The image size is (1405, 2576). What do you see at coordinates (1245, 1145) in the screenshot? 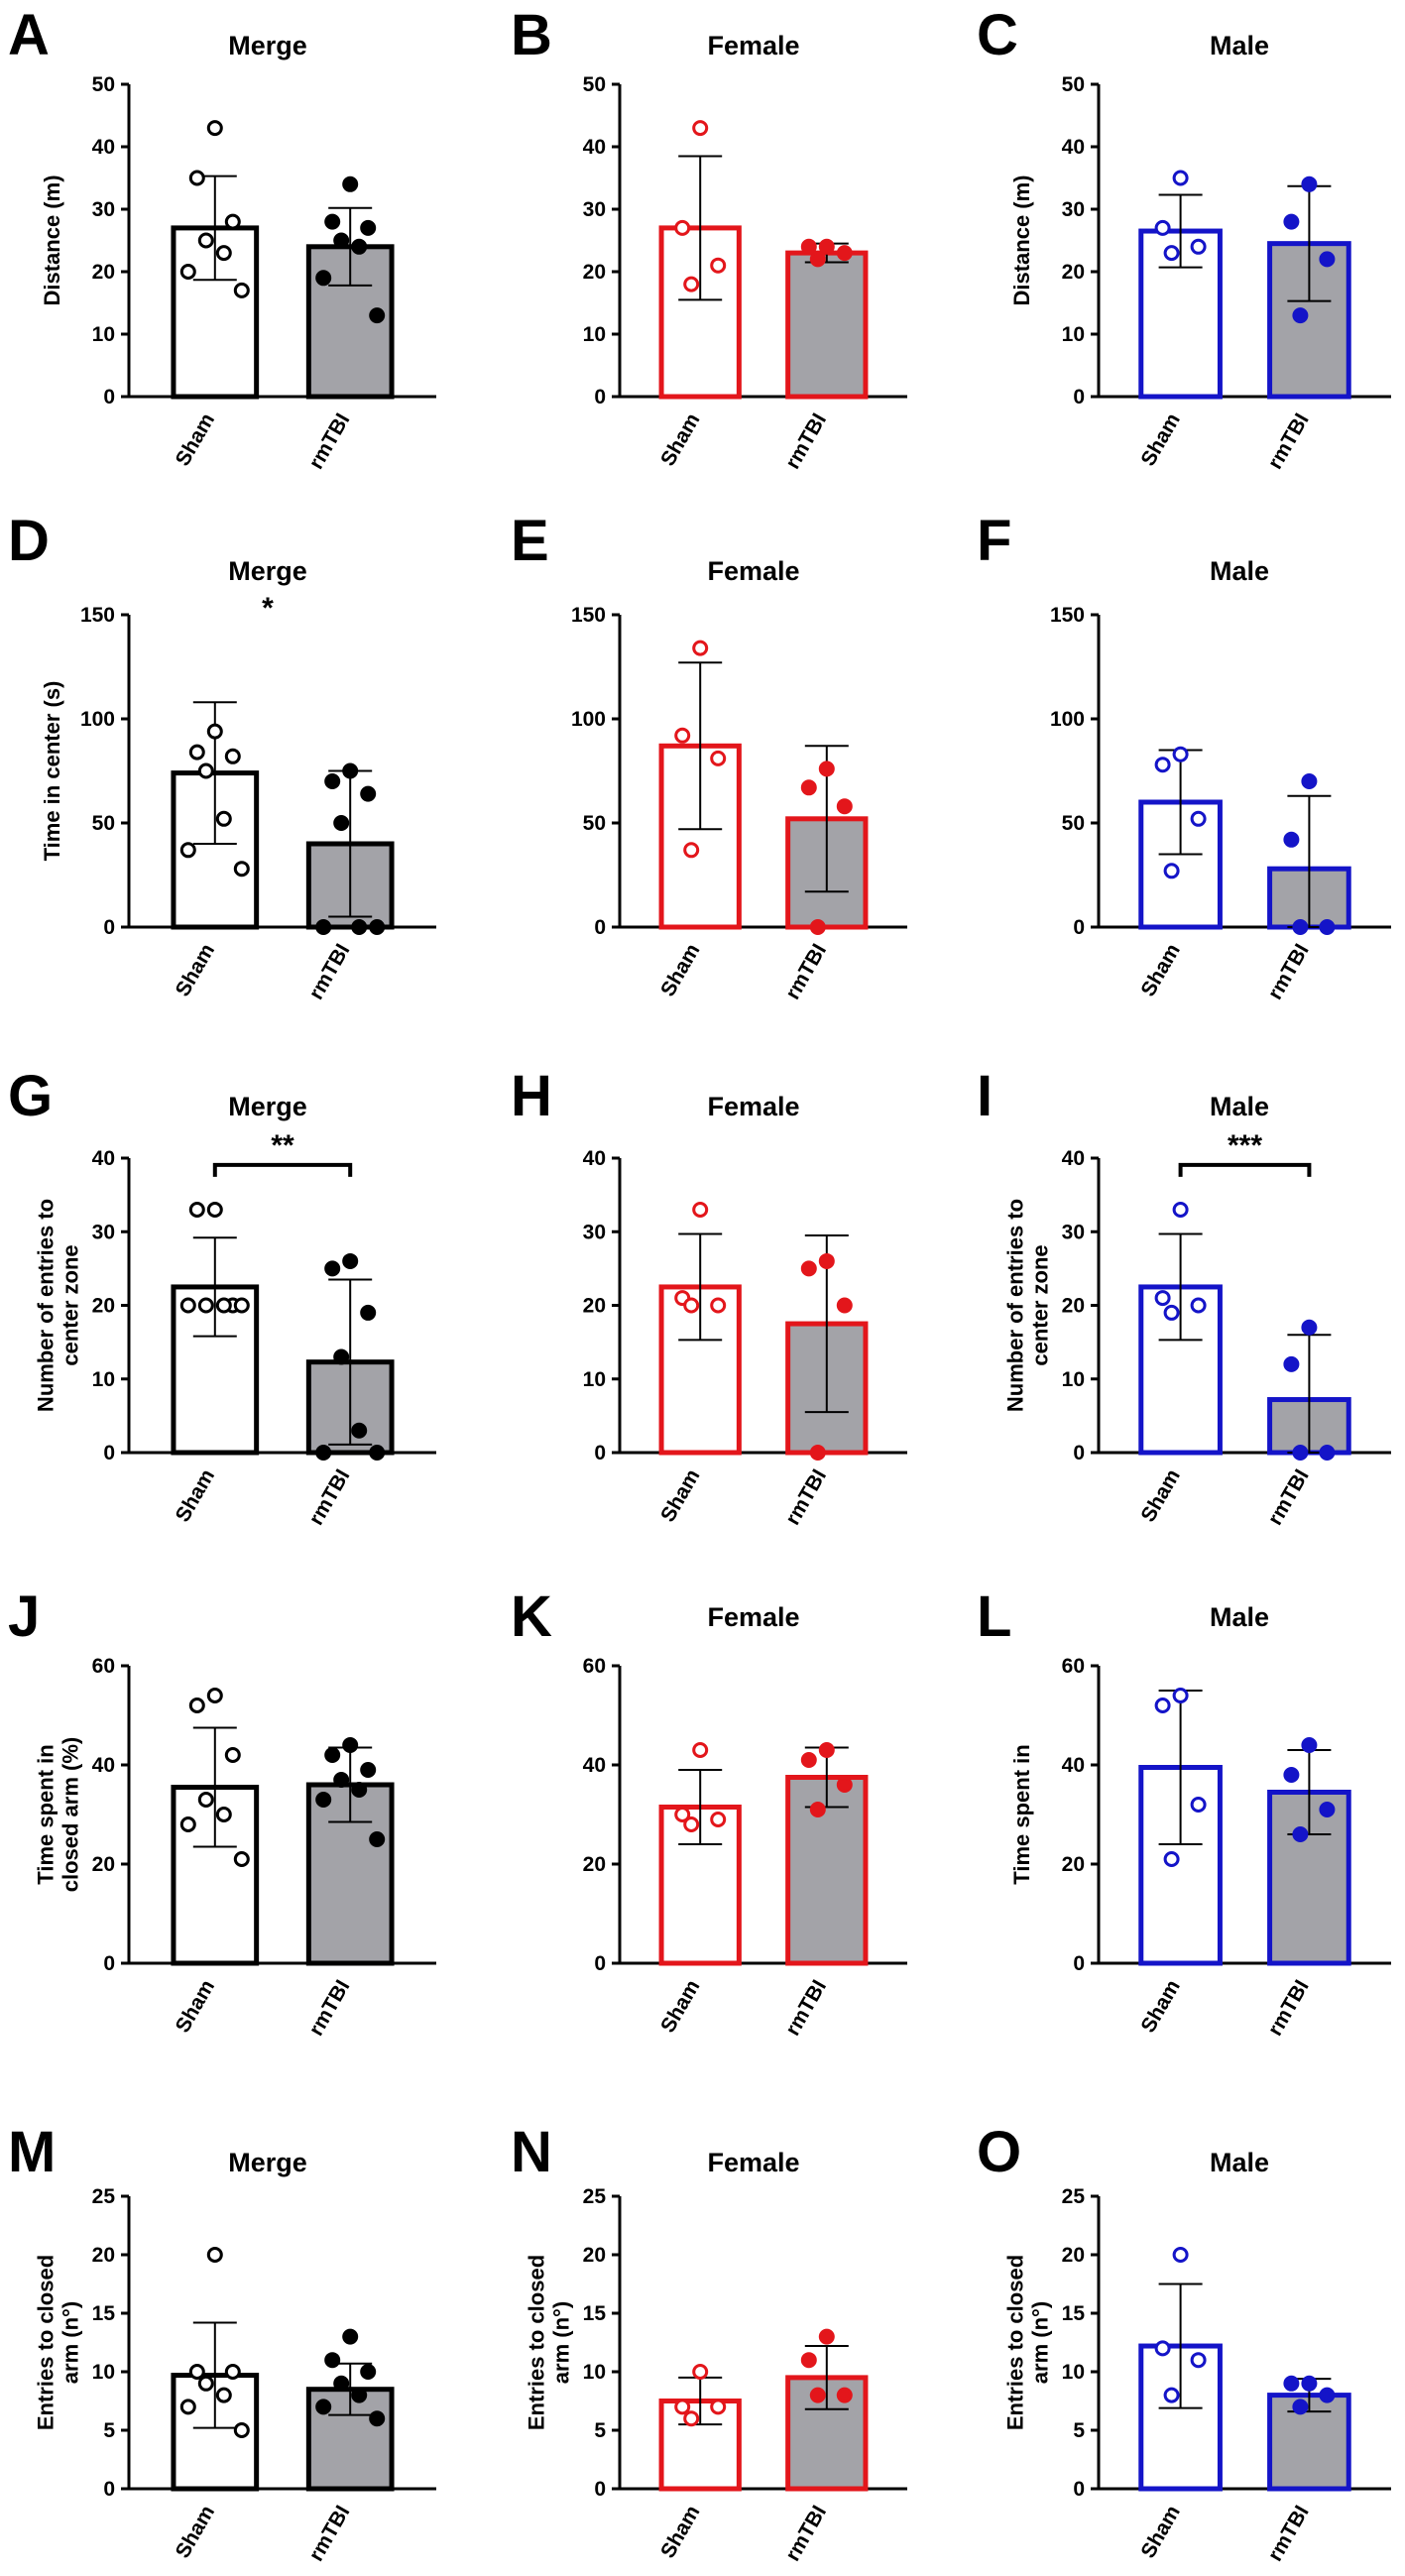
I see `significance-label: ***` at bounding box center [1245, 1145].